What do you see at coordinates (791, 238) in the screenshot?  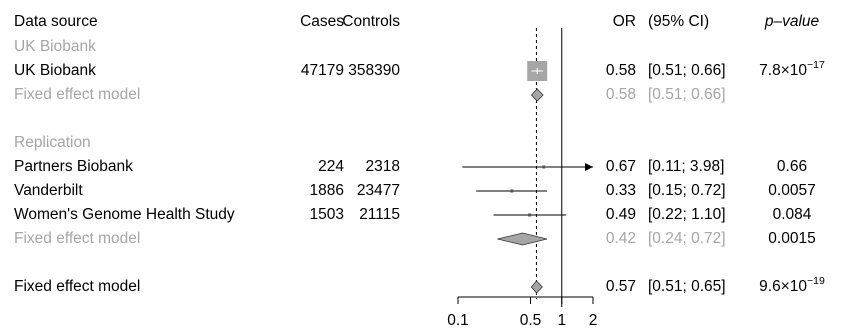 I see `p-value: 0.0015` at bounding box center [791, 238].